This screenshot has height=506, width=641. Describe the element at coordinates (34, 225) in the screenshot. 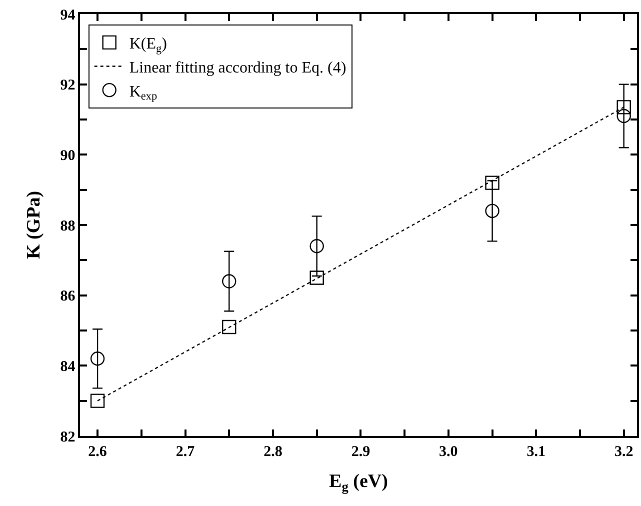

I see `y-axis-title: K (GPa)` at that location.